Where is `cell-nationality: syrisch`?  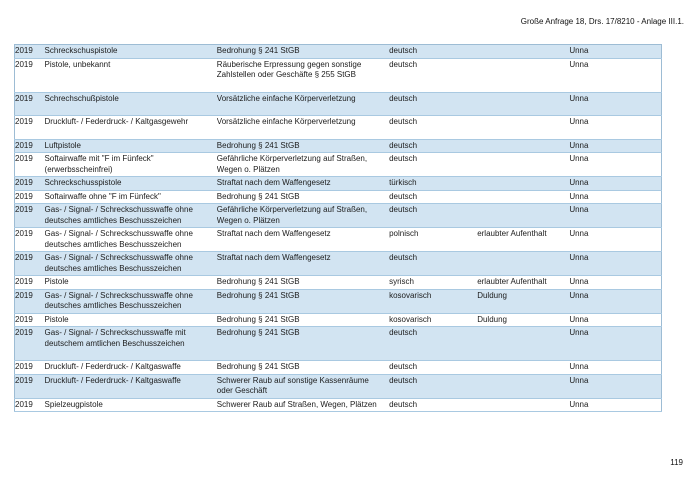 cell-nationality: syrisch is located at coordinates (401, 281).